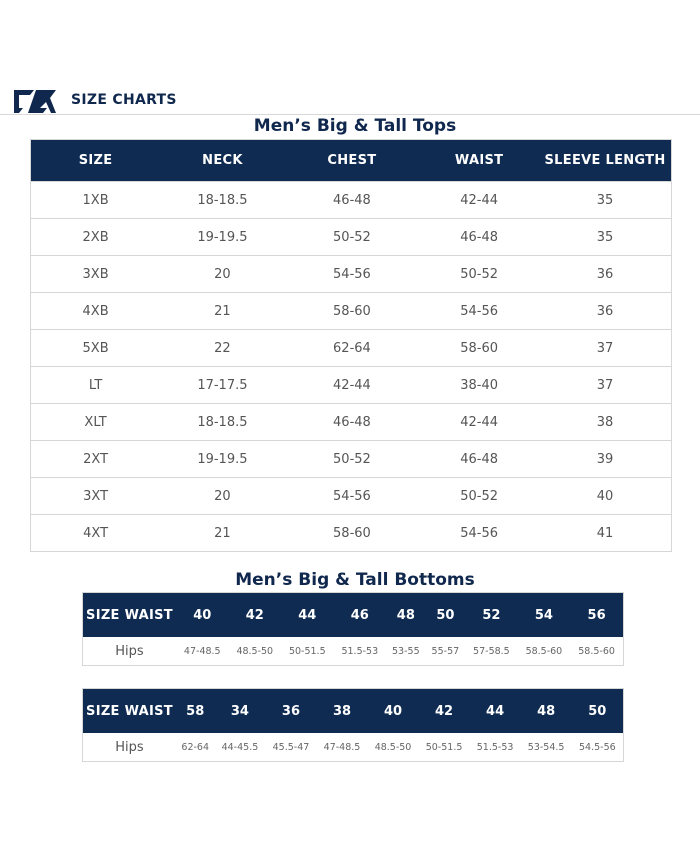  I want to click on table-row: 2XB 19-19.5 50-52 46-48 35, so click(351, 237).